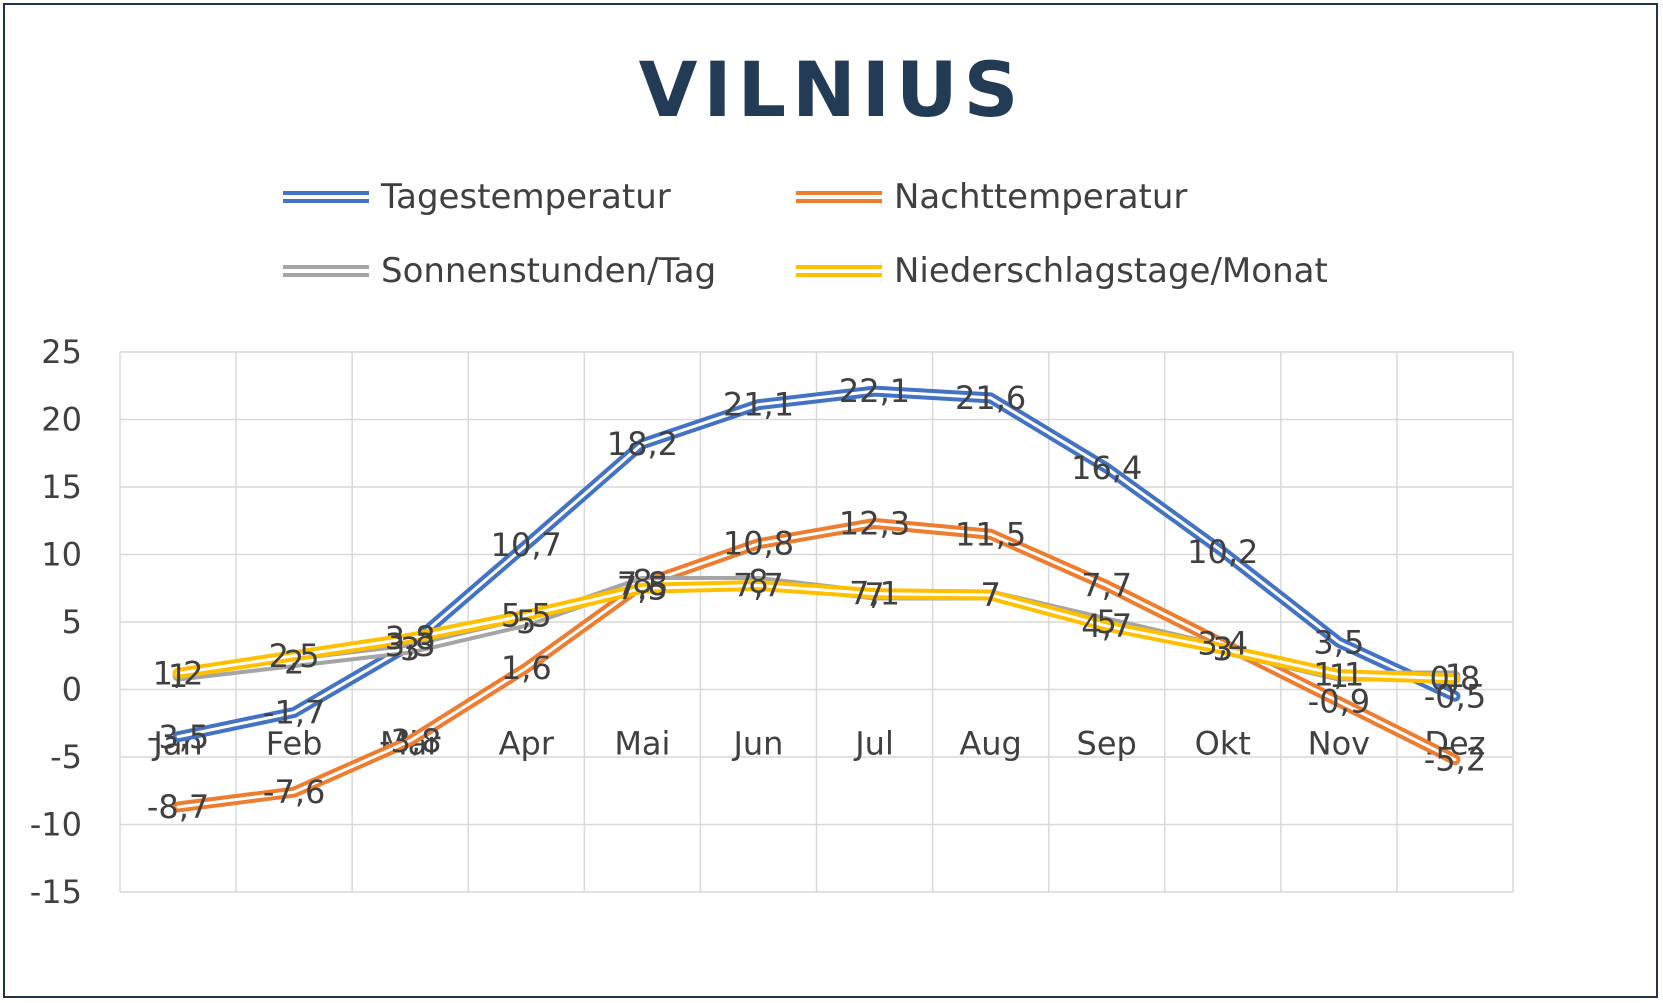  I want to click on y-tick-label: 5, so click(72, 622).